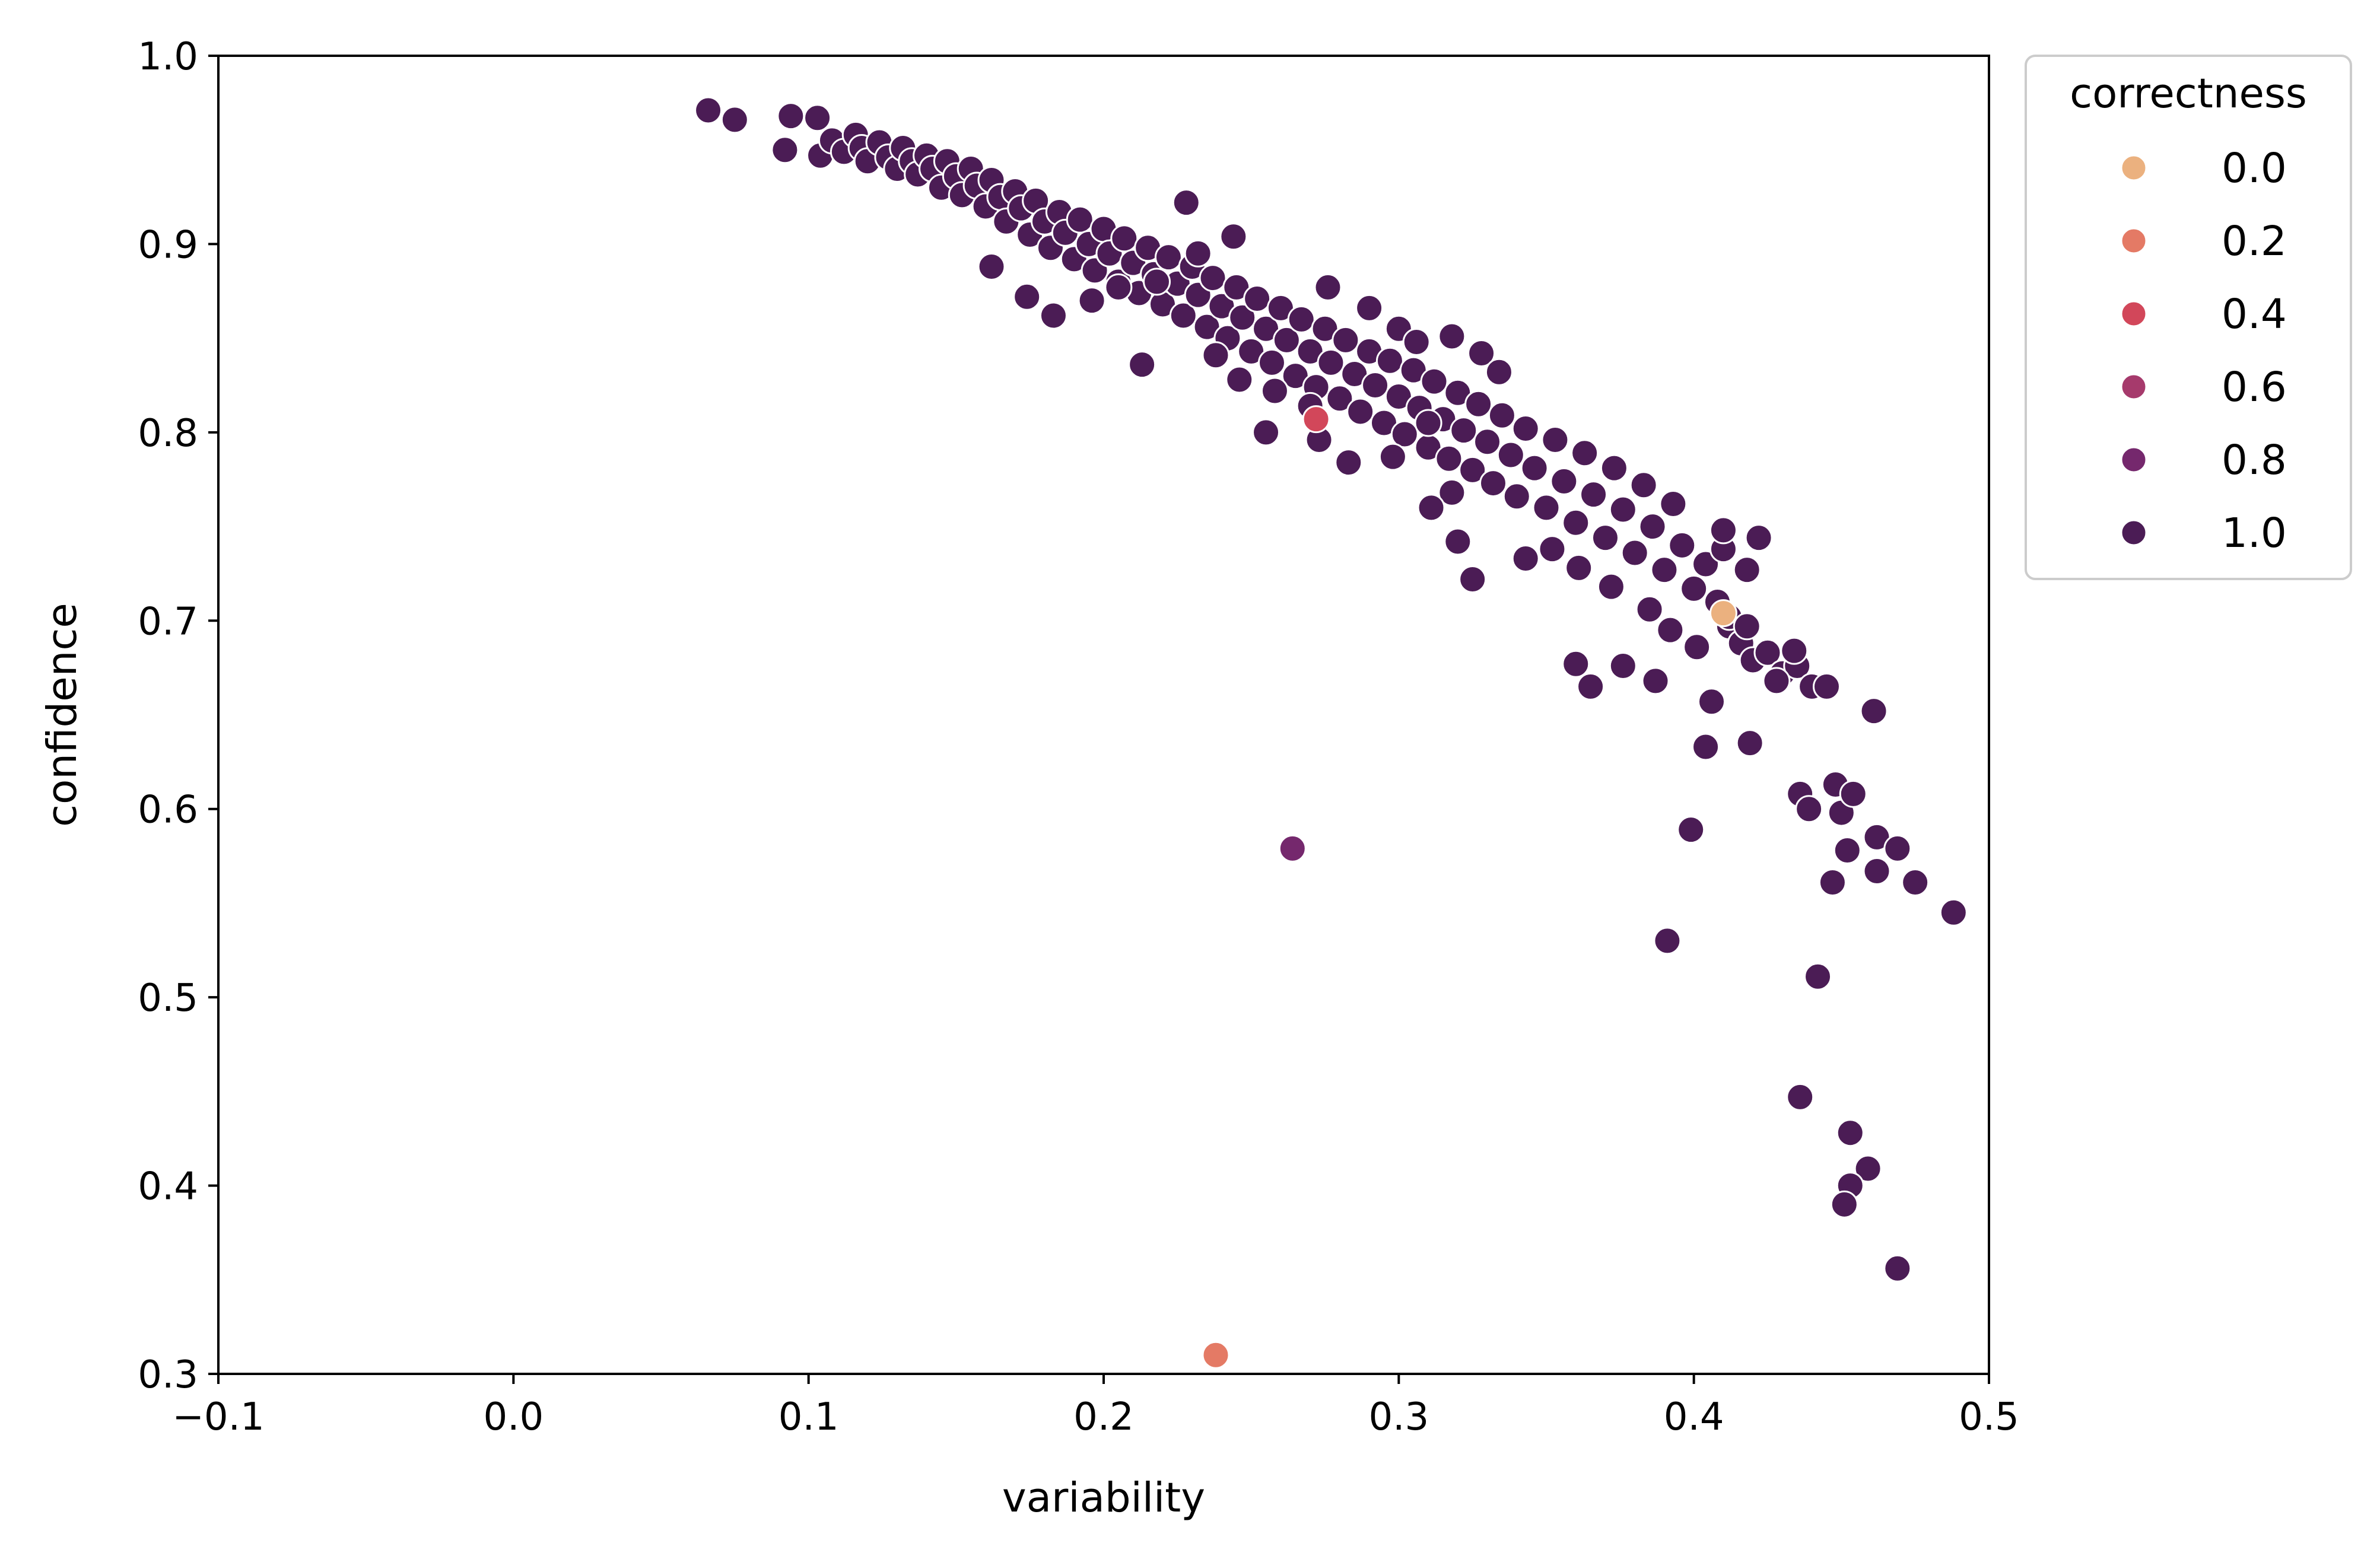 The image size is (2380, 1556). I want to click on y-tick-label: 0.4, so click(168, 1187).